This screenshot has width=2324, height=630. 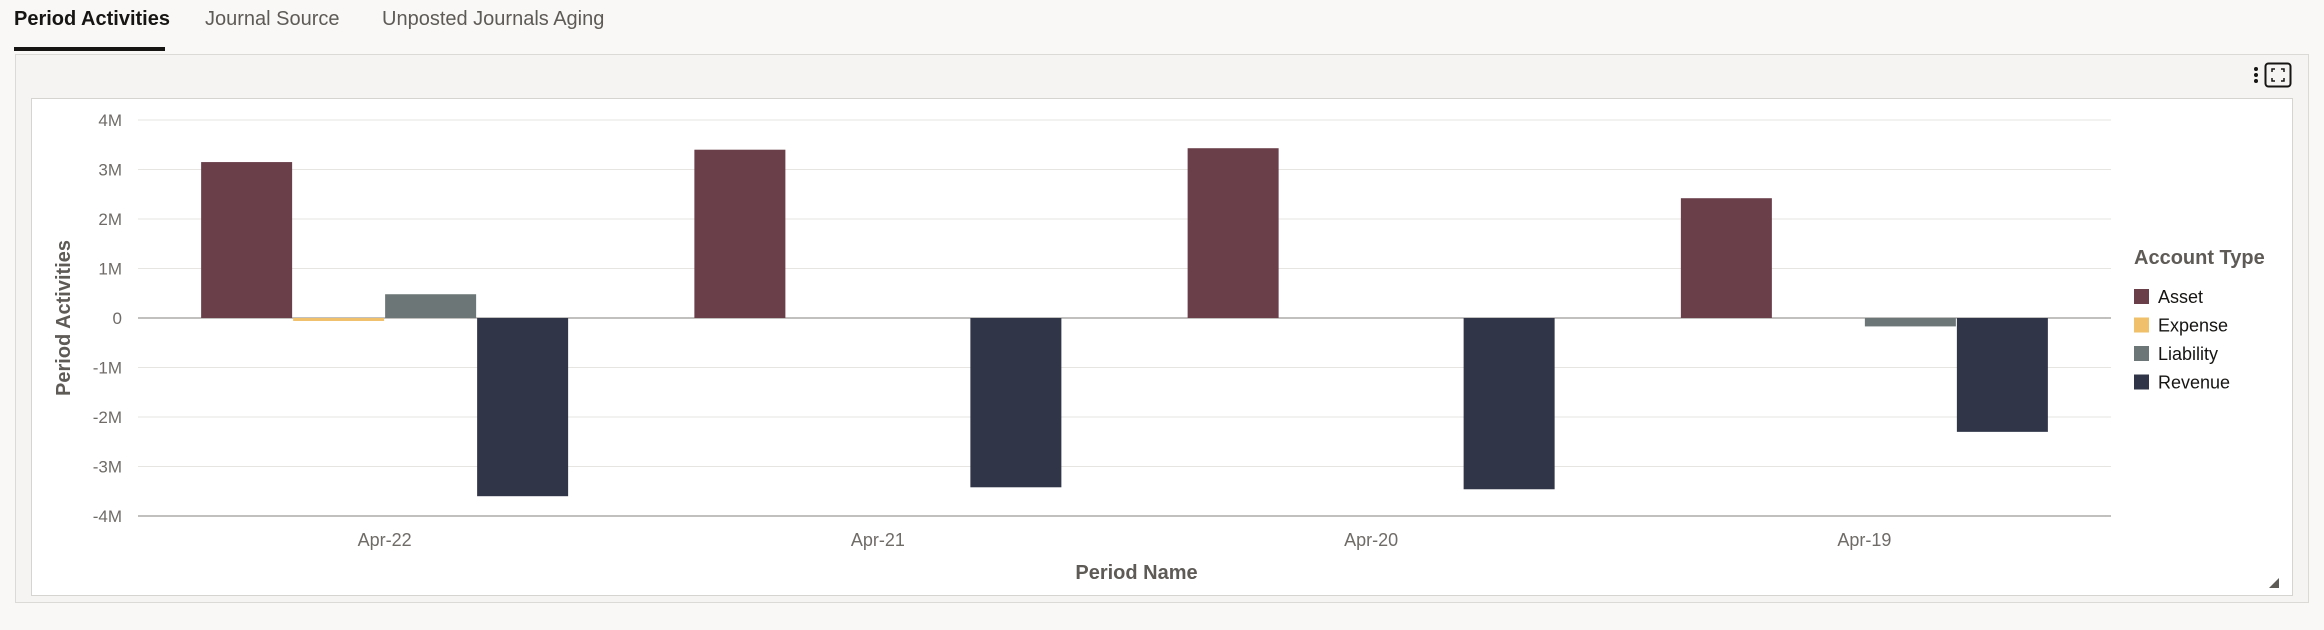 I want to click on legend-swatch-liability, so click(x=2141, y=353).